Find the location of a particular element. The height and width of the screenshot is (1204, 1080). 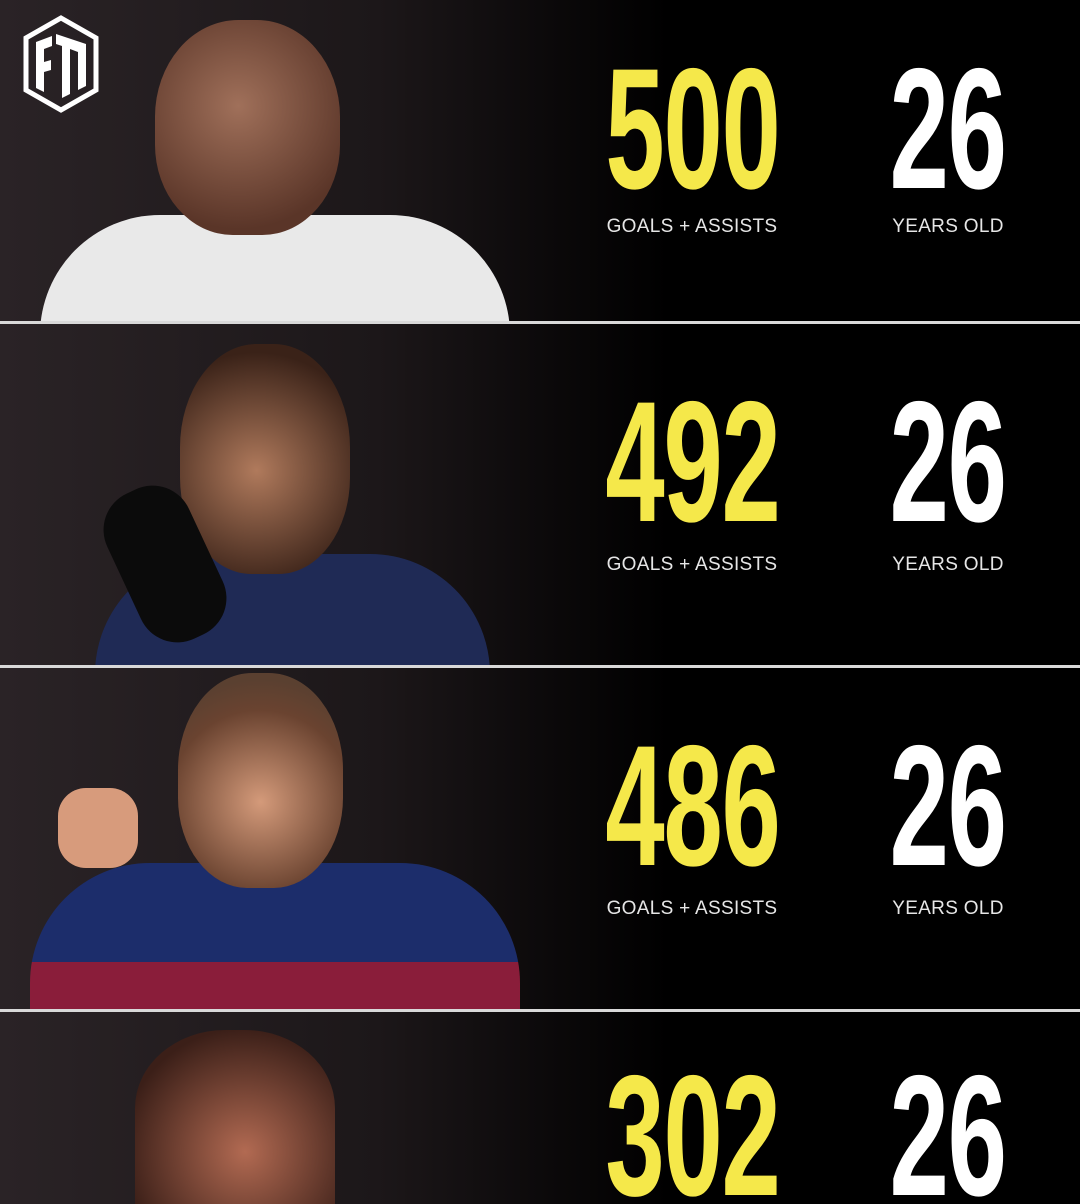

goals-assists-value: 500 is located at coordinates (692, 129).